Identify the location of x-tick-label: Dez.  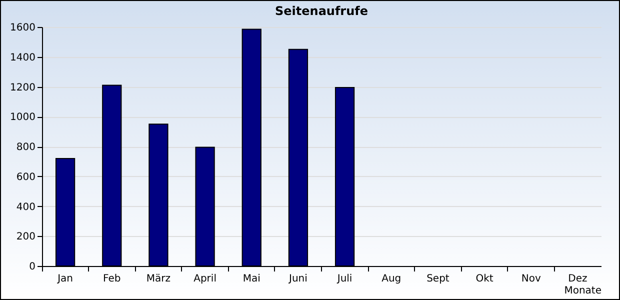
(578, 279).